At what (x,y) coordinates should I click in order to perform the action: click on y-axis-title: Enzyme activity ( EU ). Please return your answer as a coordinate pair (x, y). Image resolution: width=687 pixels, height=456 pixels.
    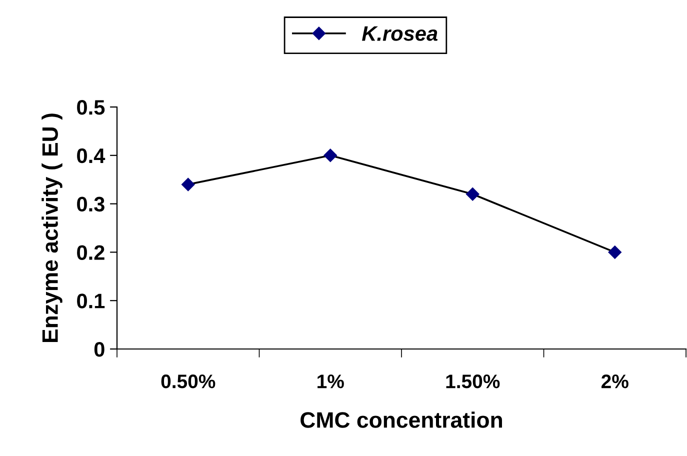
    Looking at the image, I should click on (52, 228).